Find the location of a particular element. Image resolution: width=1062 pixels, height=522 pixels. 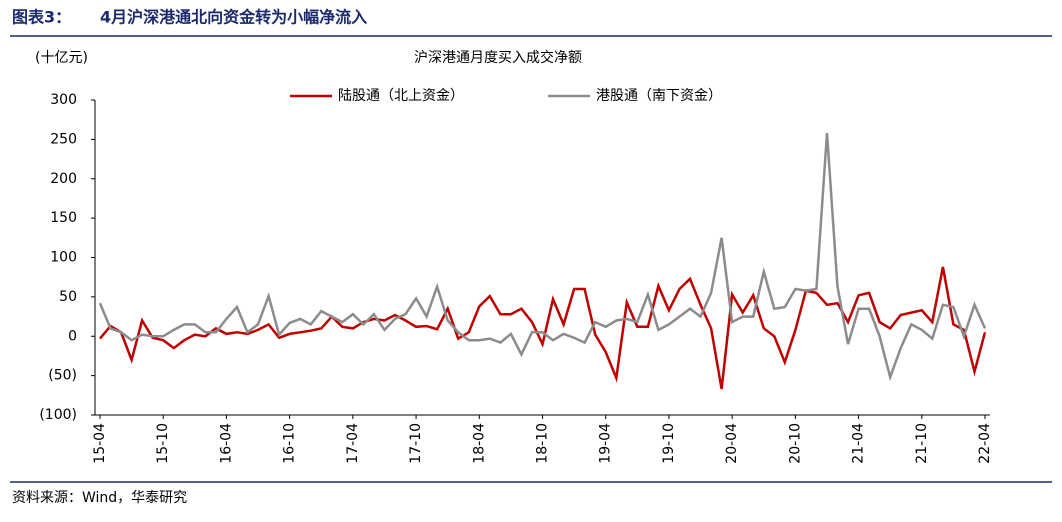

legend-label: 陆股通（北上资金） is located at coordinates (401, 96).